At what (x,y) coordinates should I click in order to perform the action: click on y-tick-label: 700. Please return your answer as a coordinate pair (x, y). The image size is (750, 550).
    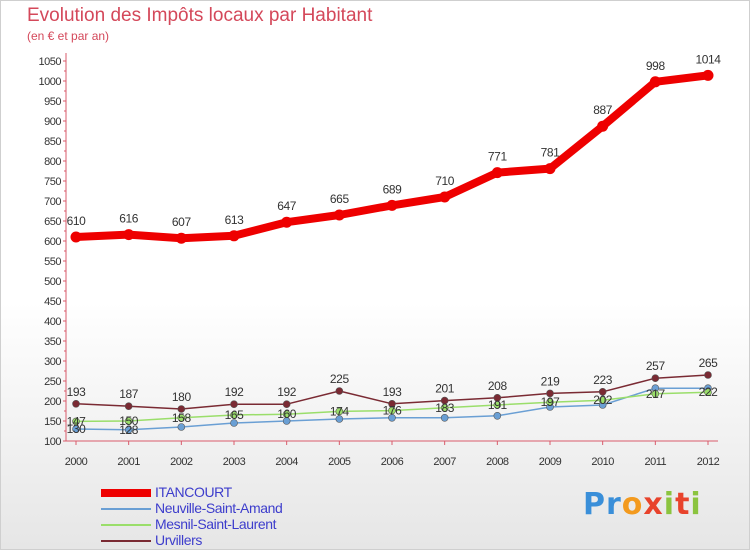
    Looking at the image, I should click on (52, 202).